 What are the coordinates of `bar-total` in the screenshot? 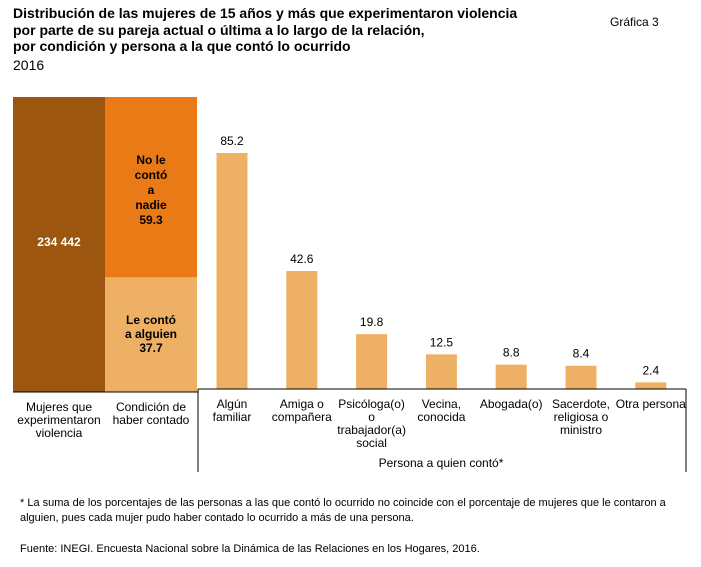 It's located at (59, 244).